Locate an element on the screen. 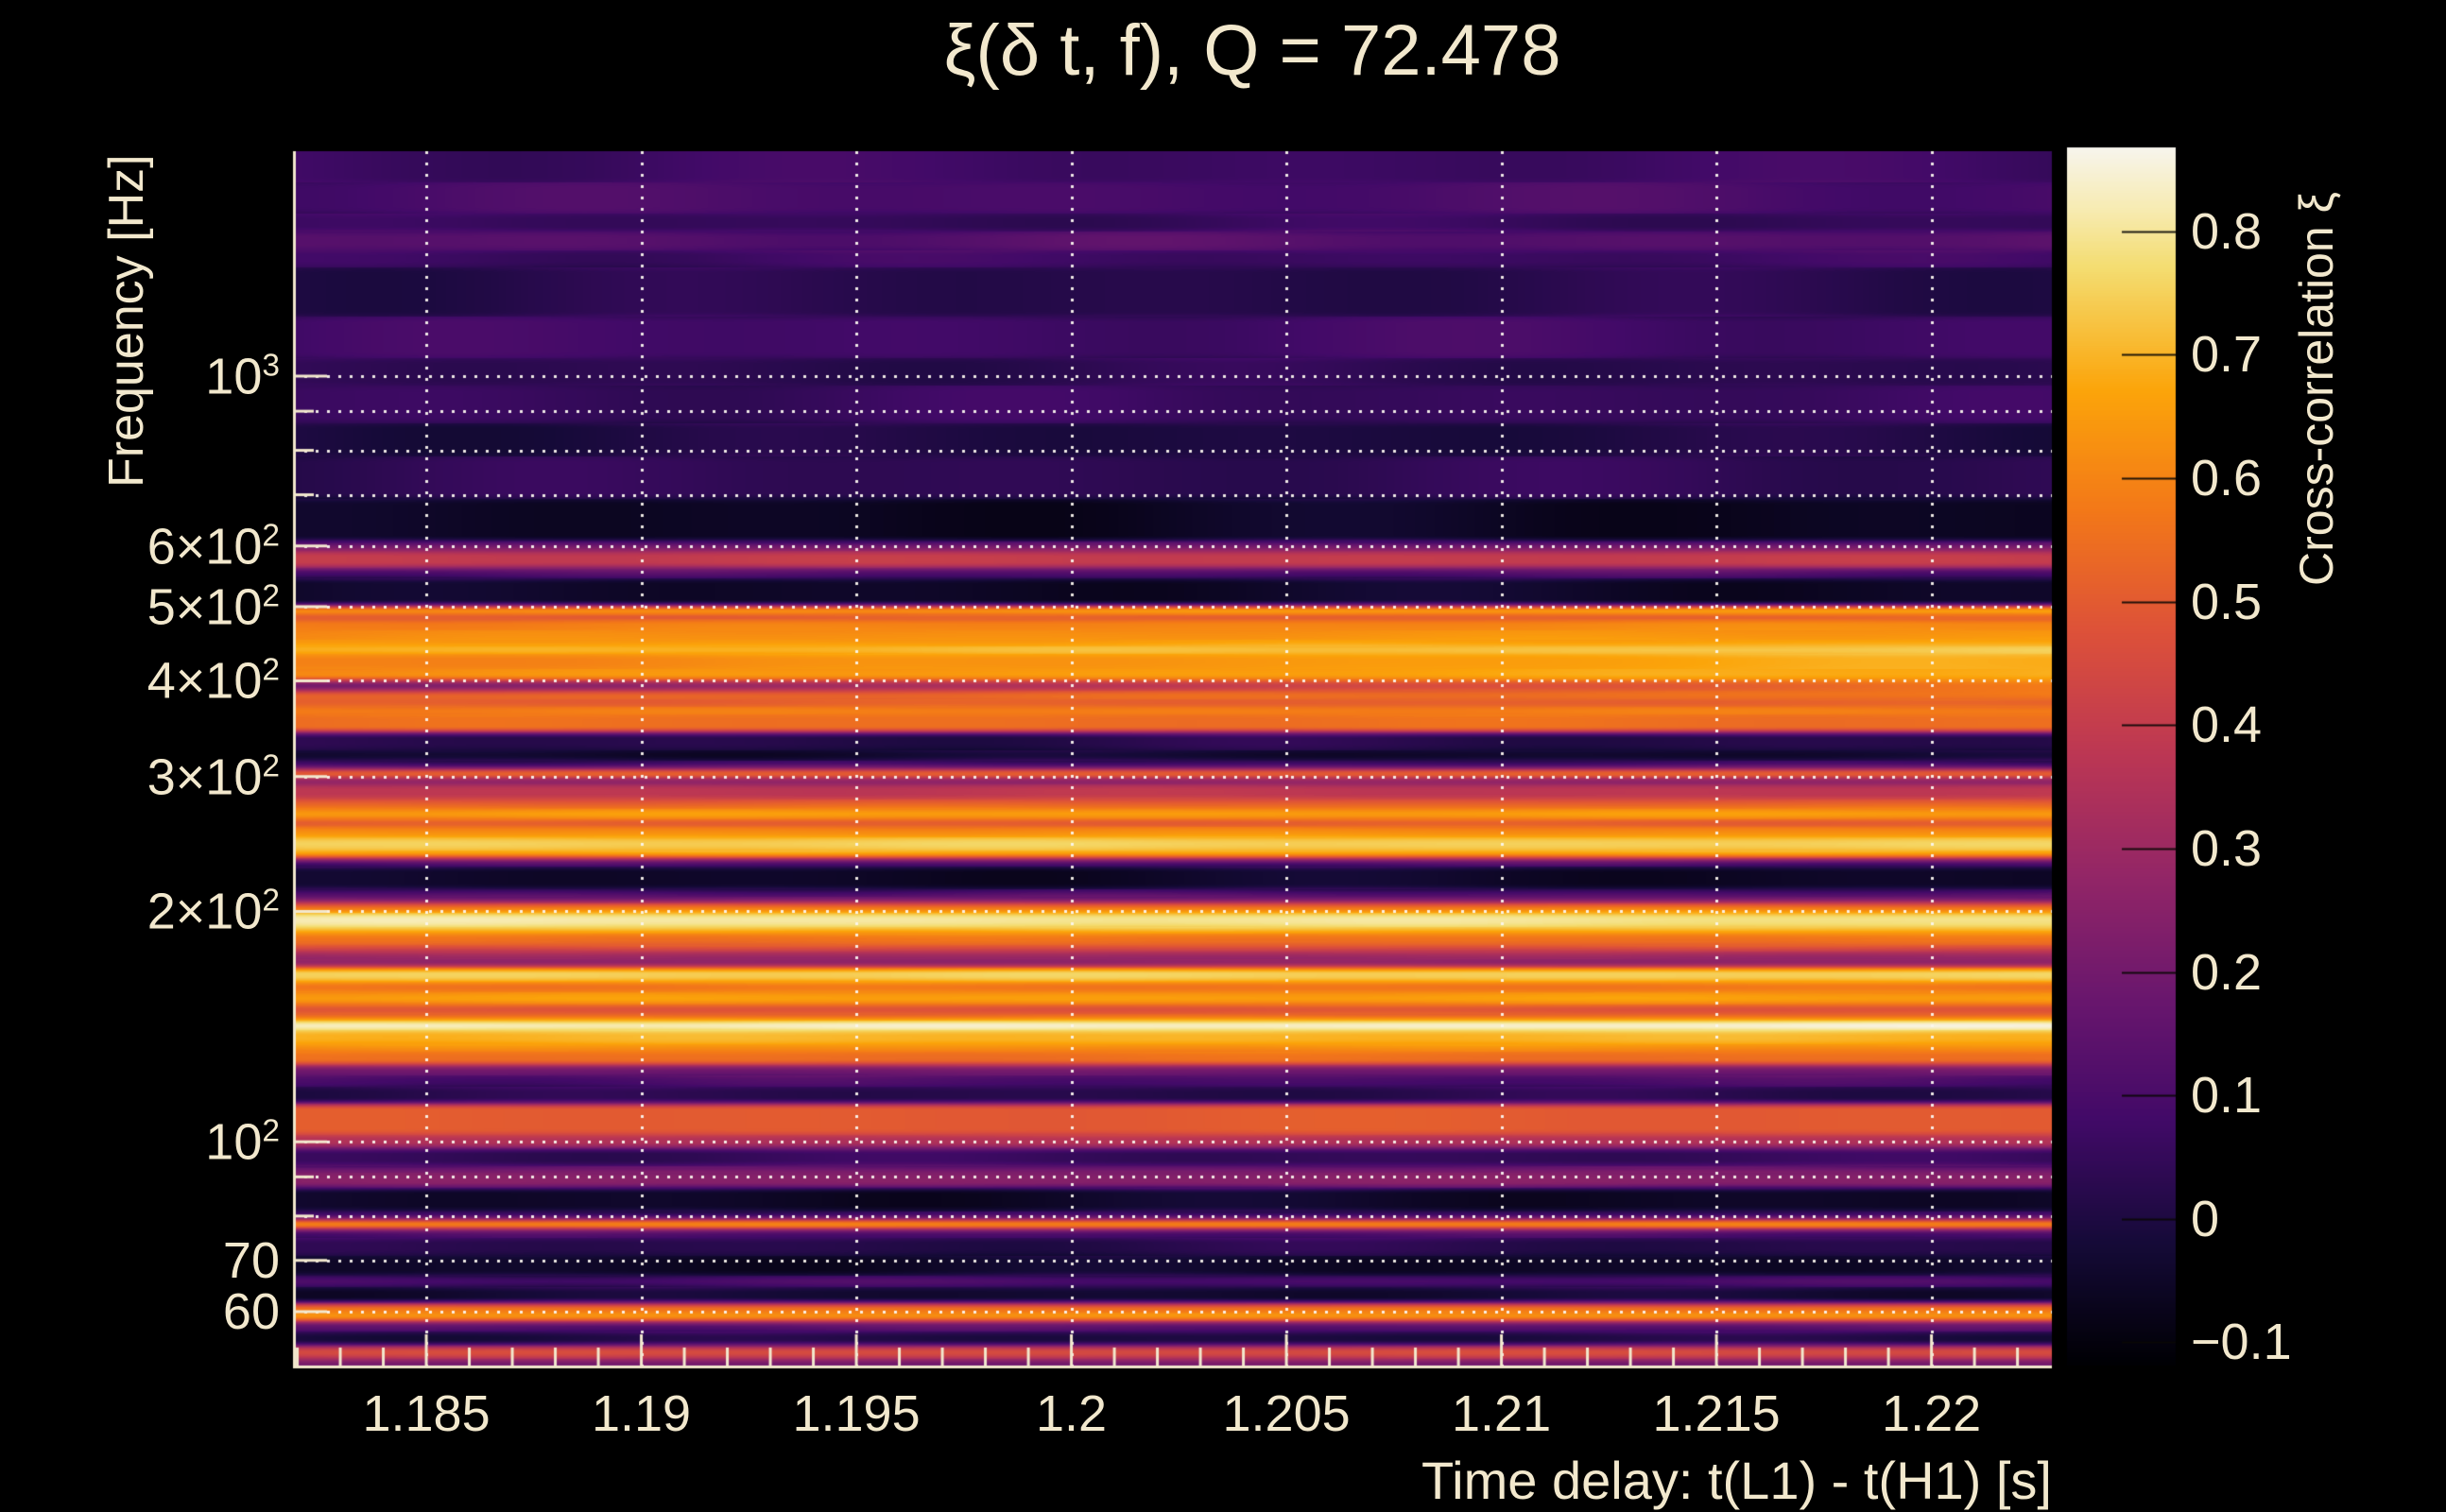  colorbar-tick-label-0.8: 0.8 is located at coordinates (2227, 231).